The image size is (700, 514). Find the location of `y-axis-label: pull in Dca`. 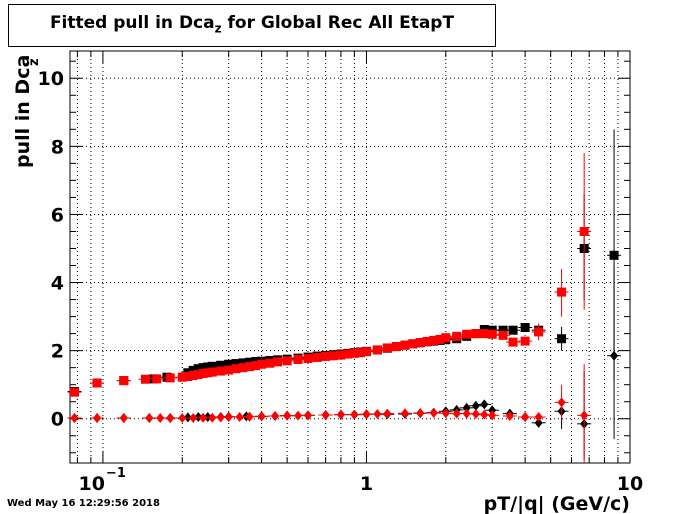

y-axis-label: pull in Dca is located at coordinates (23, 111).